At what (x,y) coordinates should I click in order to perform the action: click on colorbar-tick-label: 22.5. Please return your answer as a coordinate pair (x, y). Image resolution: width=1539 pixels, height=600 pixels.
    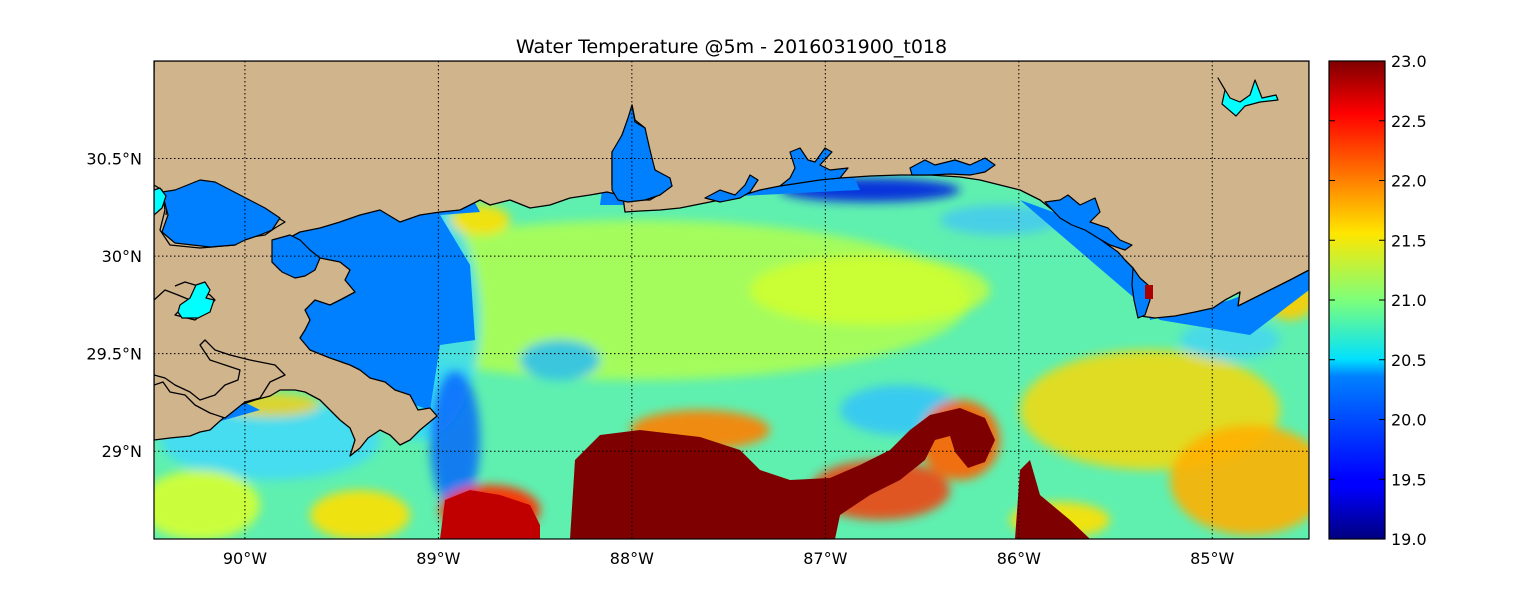
    Looking at the image, I should click on (1409, 121).